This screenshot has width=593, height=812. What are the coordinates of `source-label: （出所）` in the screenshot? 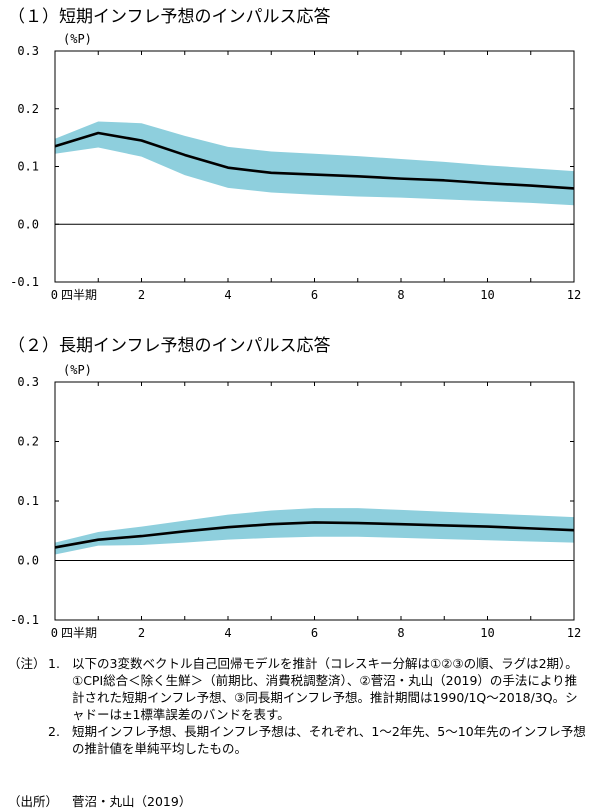 It's located at (33, 801).